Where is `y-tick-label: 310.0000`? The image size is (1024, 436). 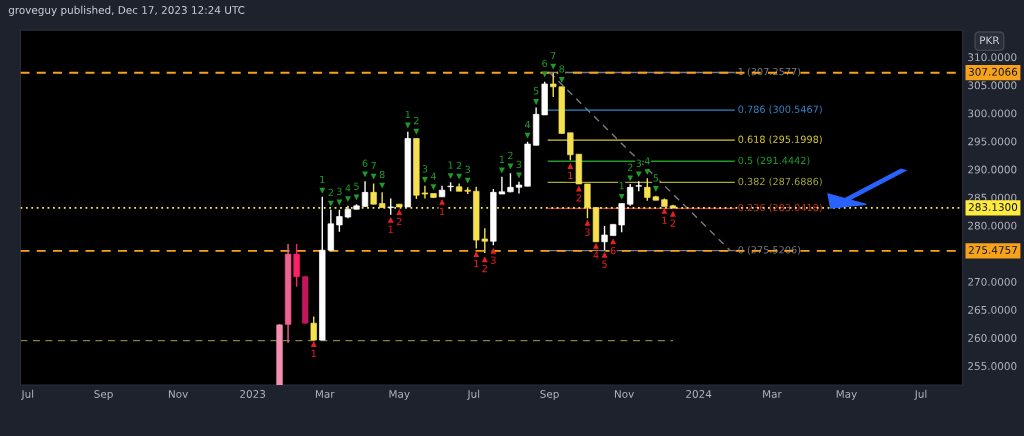
y-tick-label: 310.0000 is located at coordinates (992, 57).